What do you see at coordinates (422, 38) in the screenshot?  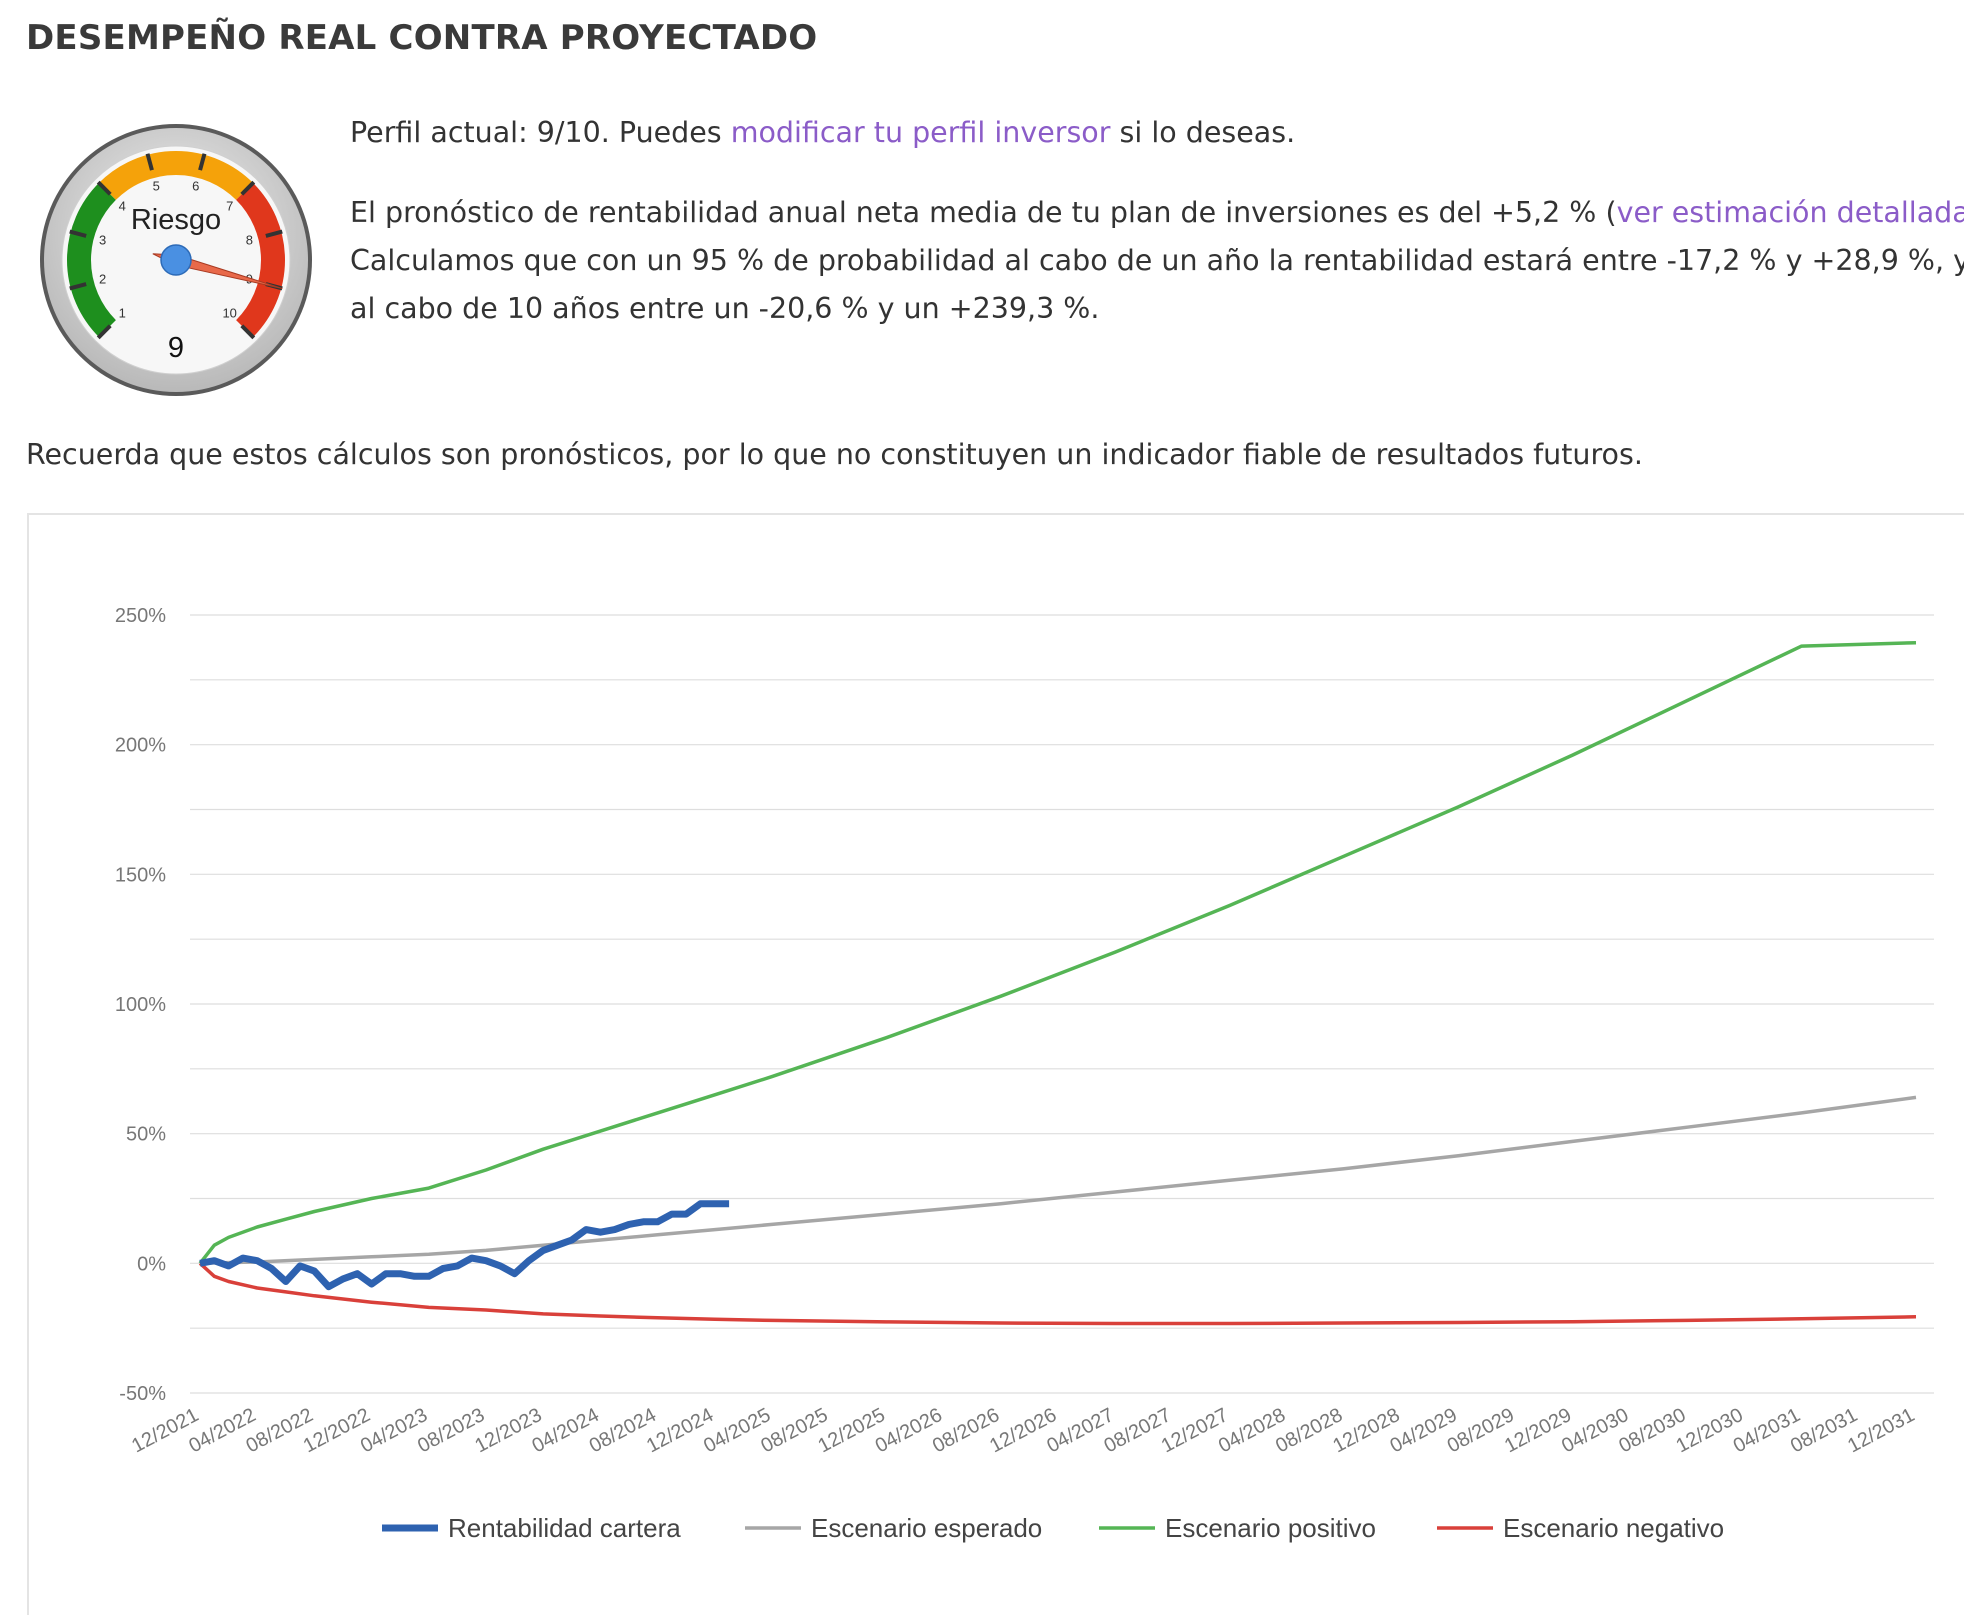 I see `page-title: DESEMPEÑO REAL CONTRA PROYECTADO` at bounding box center [422, 38].